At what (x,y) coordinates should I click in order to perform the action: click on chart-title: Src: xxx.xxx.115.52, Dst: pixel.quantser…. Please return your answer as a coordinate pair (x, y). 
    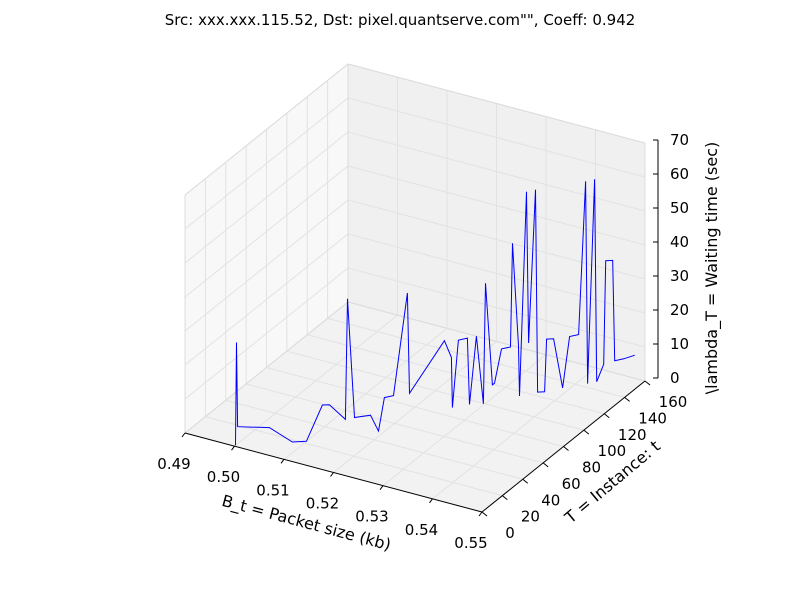
    Looking at the image, I should click on (400, 20).